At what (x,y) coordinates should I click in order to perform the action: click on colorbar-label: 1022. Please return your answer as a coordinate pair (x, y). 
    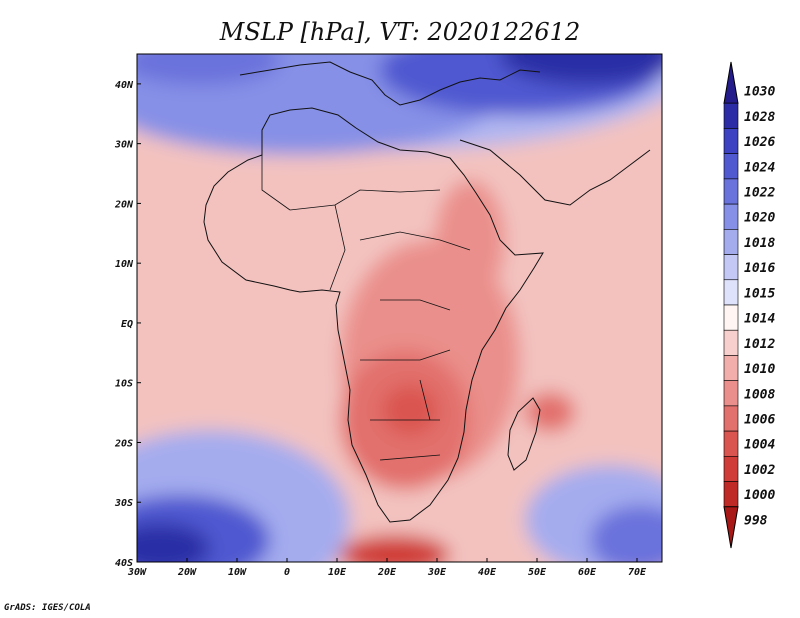
    Looking at the image, I should click on (759, 193).